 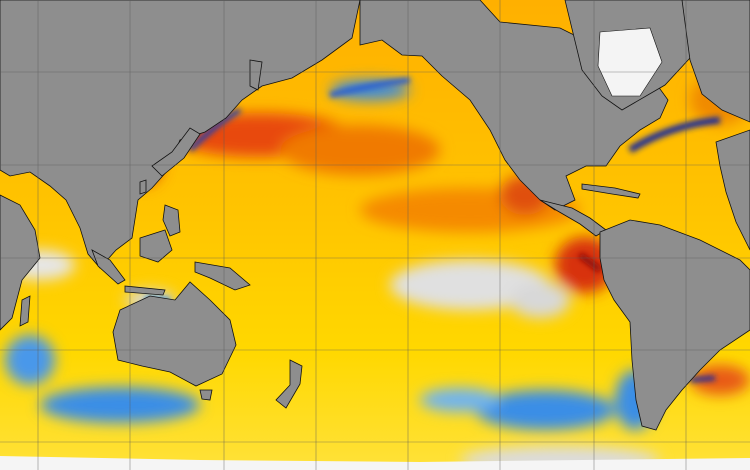 What do you see at coordinates (222, 276) in the screenshot?
I see `new-guinea` at bounding box center [222, 276].